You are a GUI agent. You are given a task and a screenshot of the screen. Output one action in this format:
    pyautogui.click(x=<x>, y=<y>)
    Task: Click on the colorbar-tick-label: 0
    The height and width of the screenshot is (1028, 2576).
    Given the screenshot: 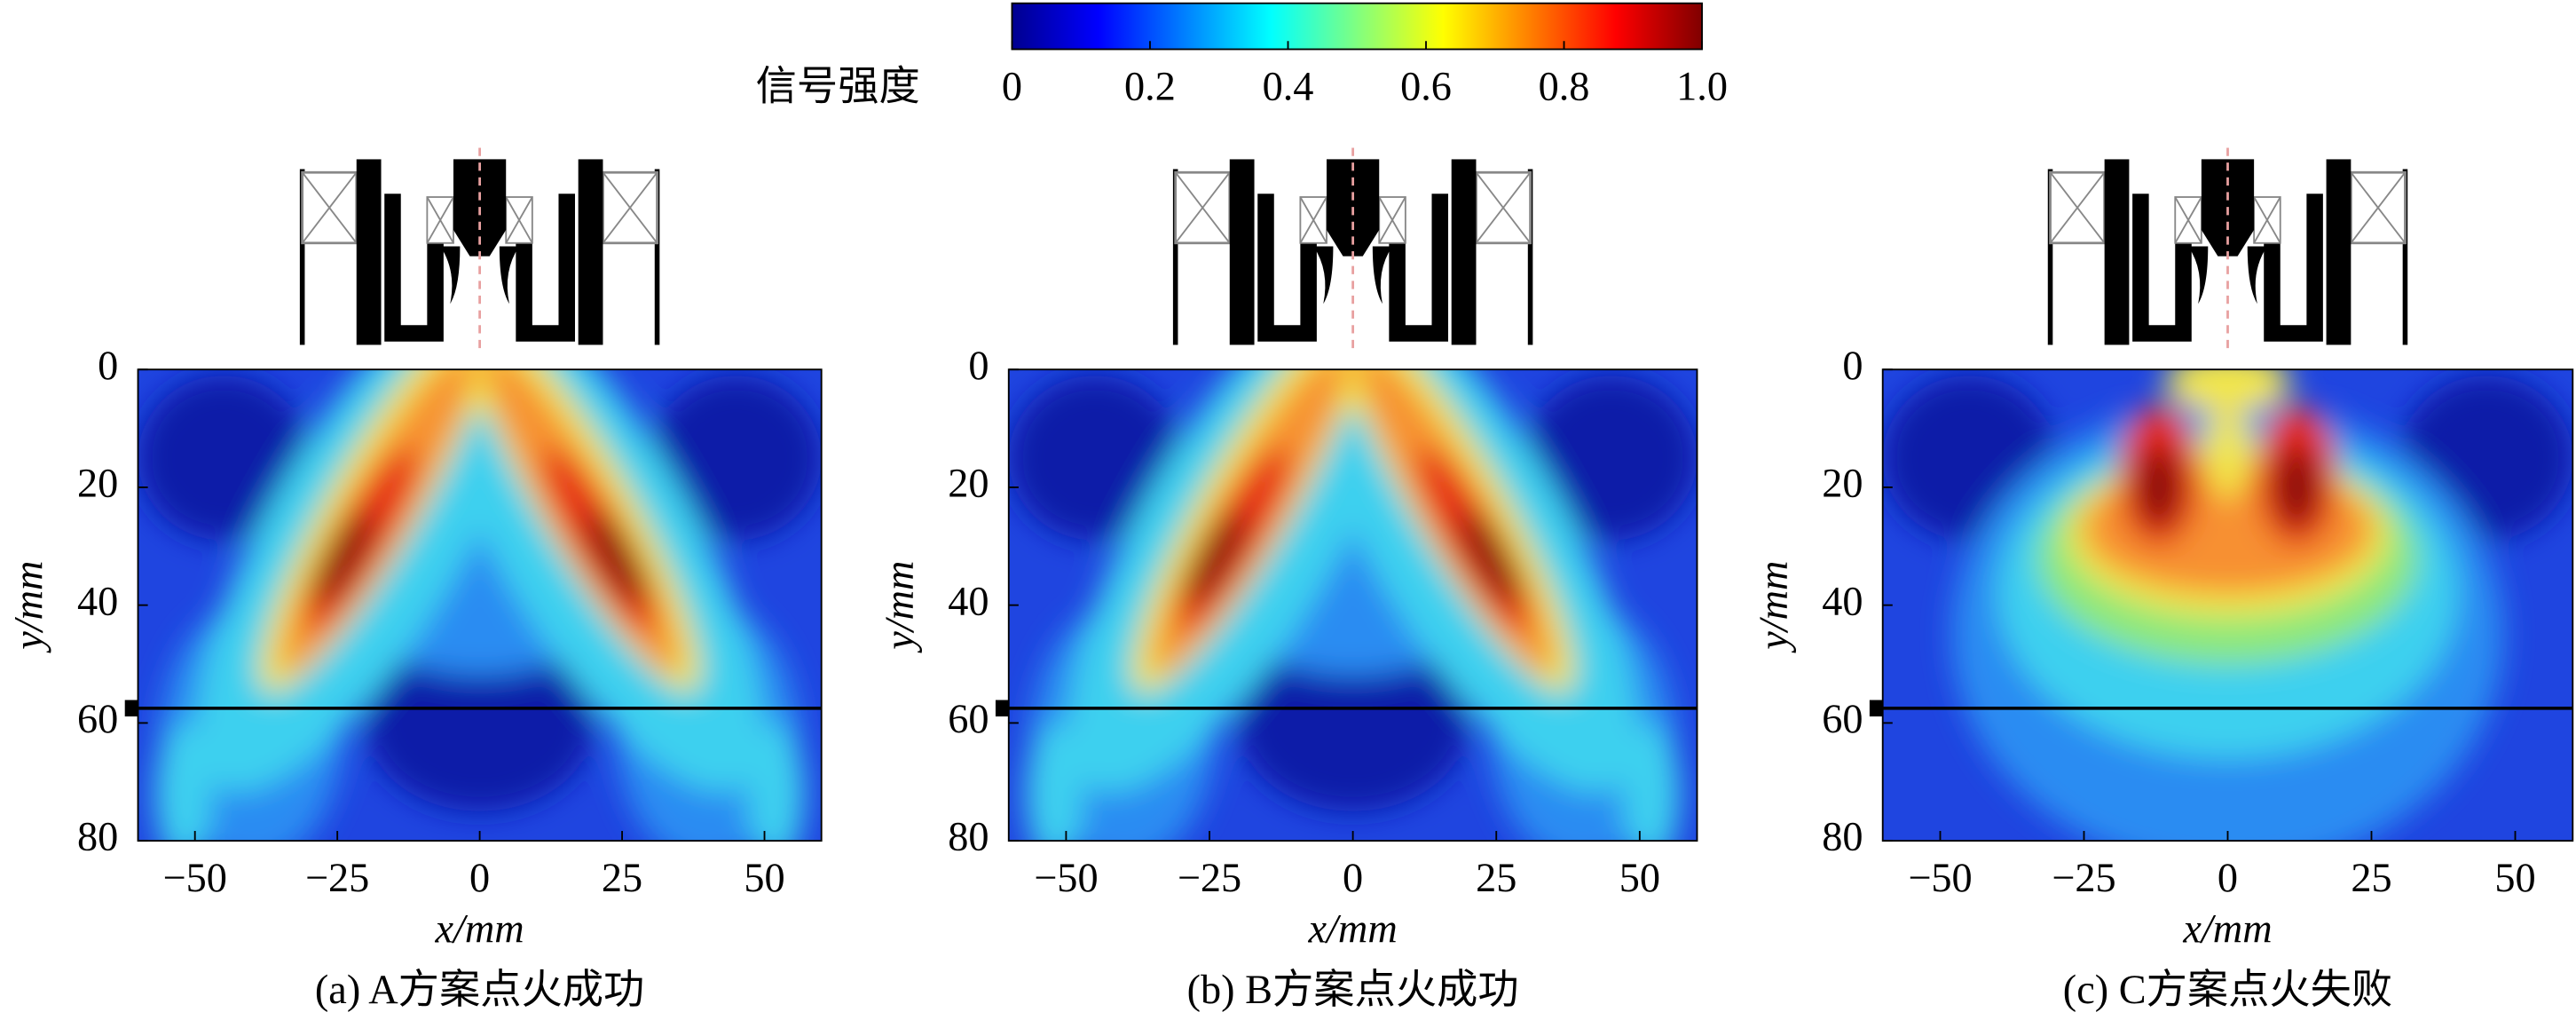 What is the action you would take?
    pyautogui.click(x=1012, y=86)
    